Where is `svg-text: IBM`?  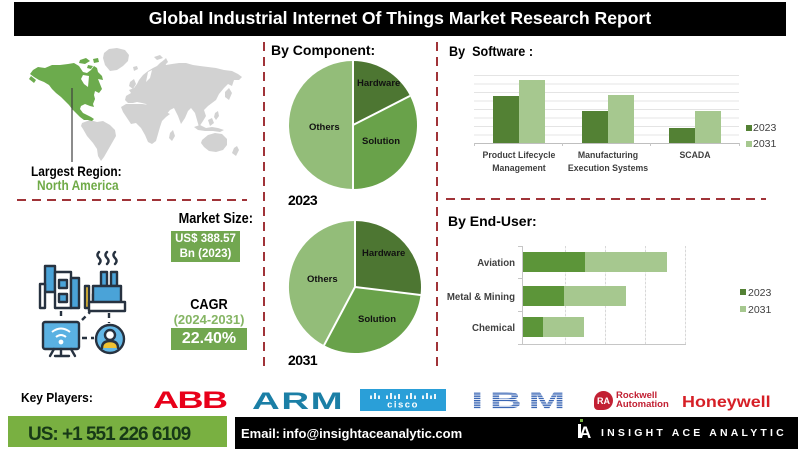
svg-text: IBM is located at coordinates (518, 401).